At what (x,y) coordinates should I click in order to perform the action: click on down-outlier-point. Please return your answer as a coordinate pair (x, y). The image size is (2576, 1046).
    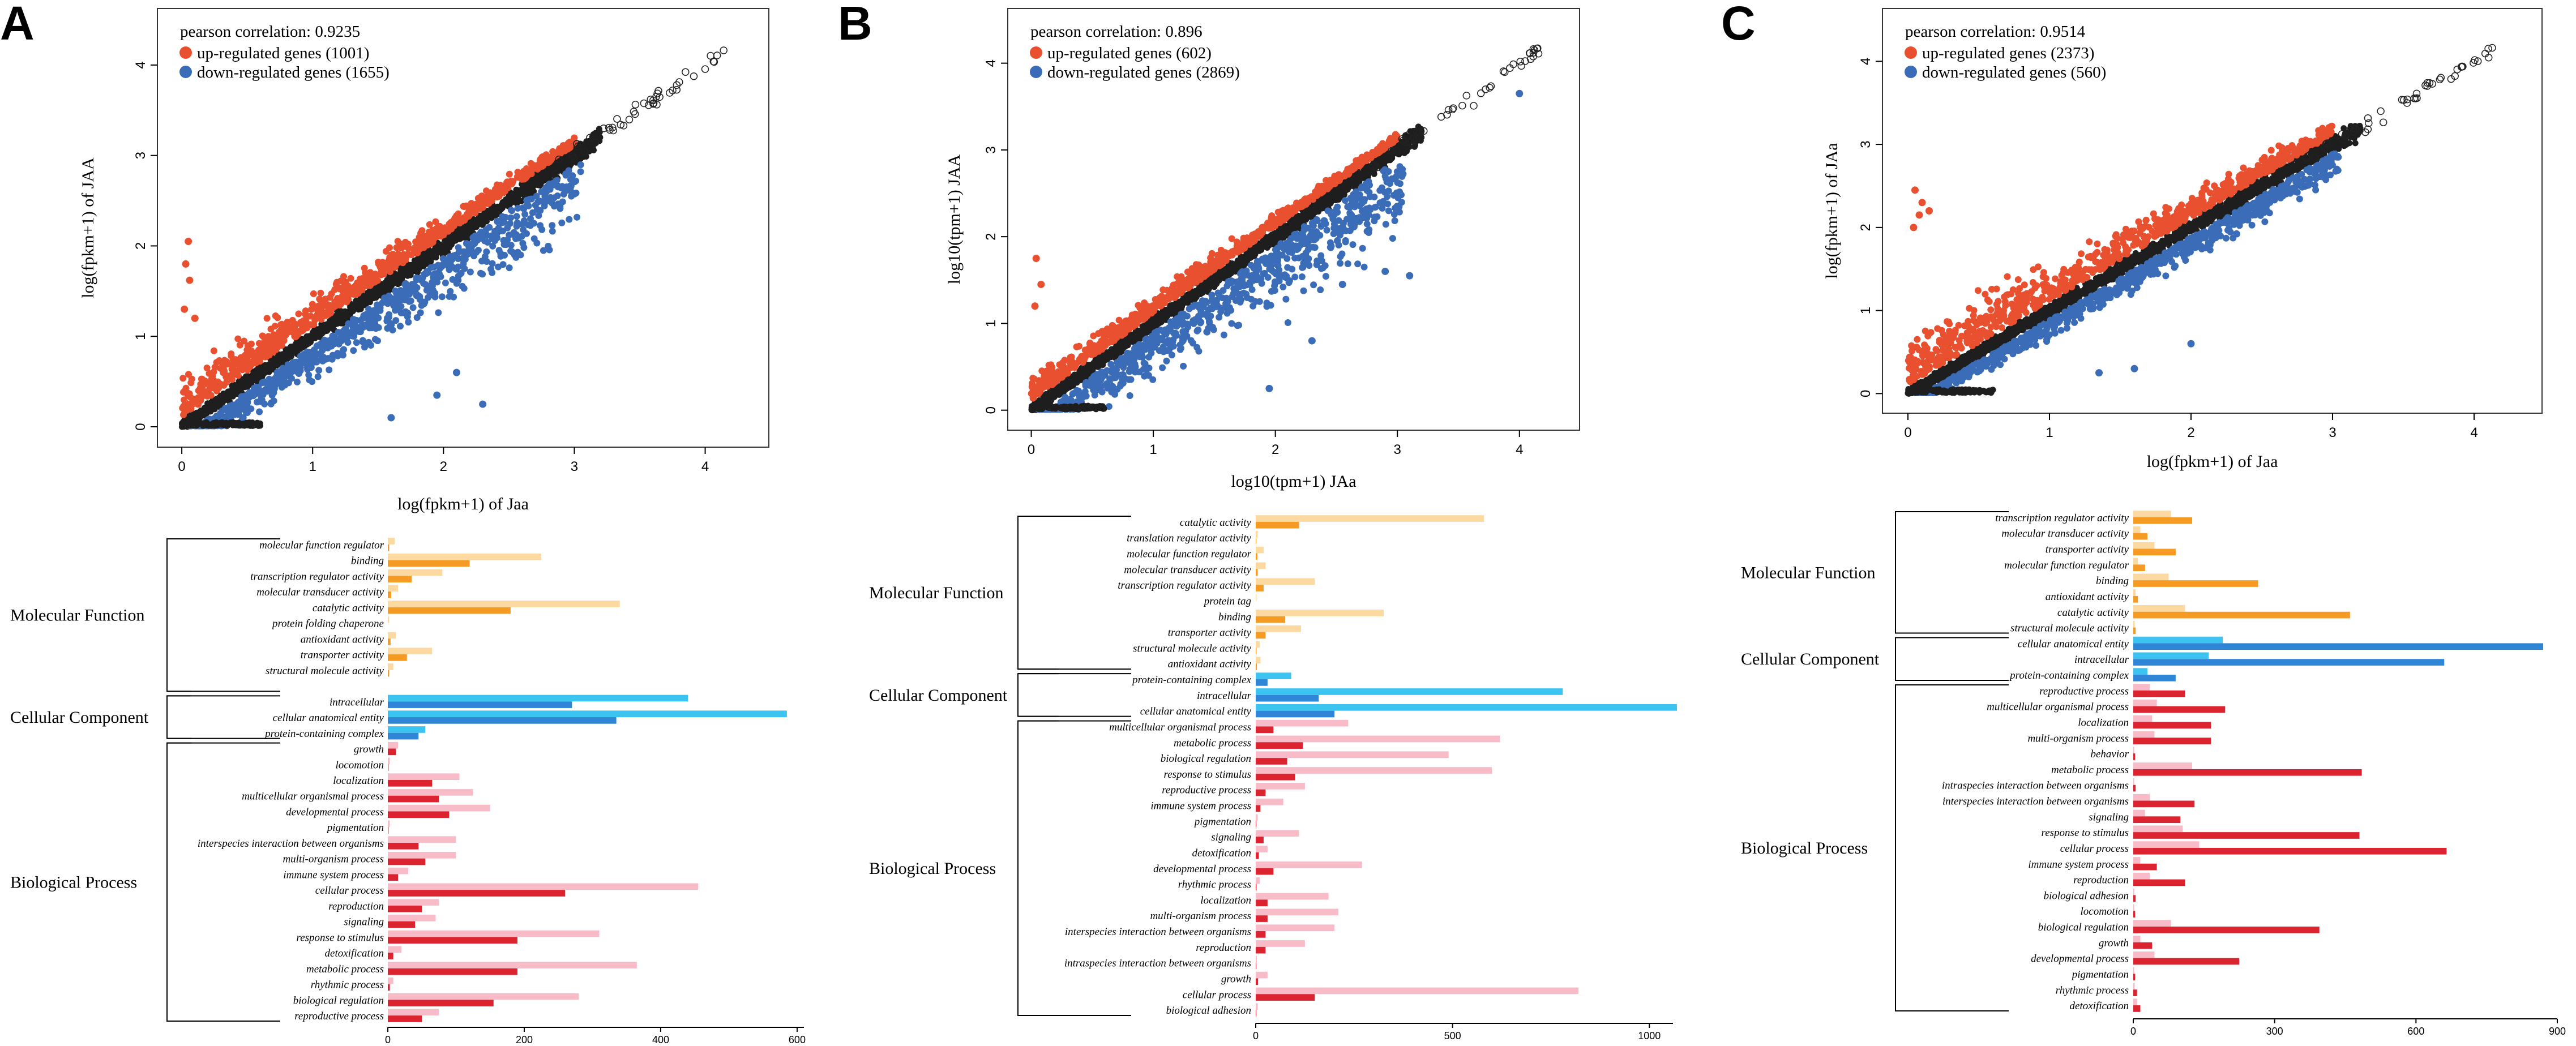
    Looking at the image, I should click on (436, 395).